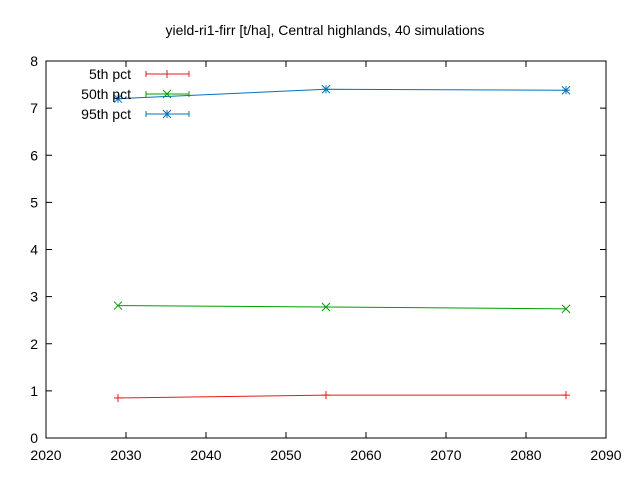 The image size is (640, 480). What do you see at coordinates (34, 297) in the screenshot?
I see `y-tick-label: 3` at bounding box center [34, 297].